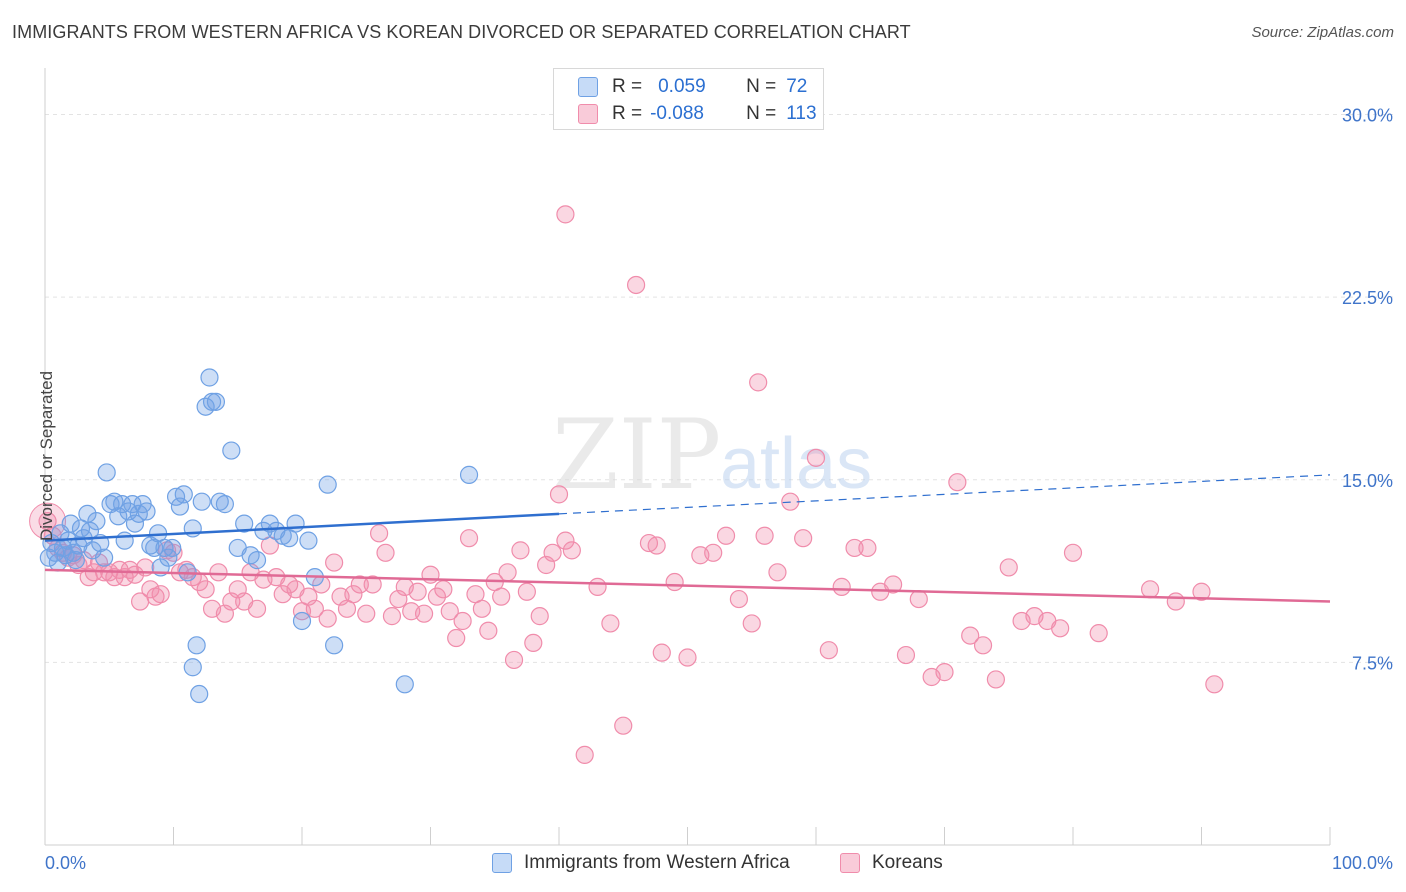 This screenshot has width=1406, height=892. Describe the element at coordinates (46, 456) in the screenshot. I see `y-axis-label: Divorced or Separated` at that location.